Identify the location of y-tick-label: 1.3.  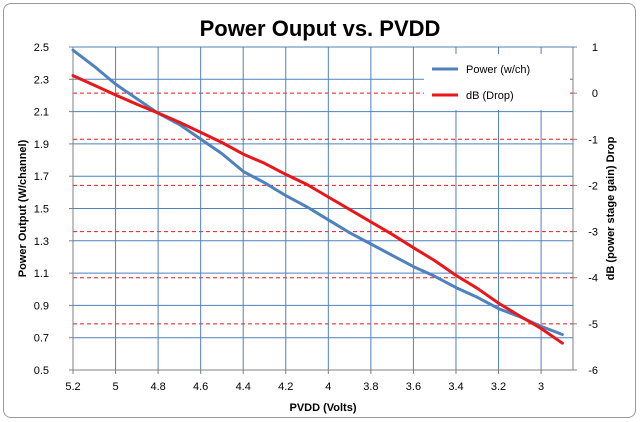
(41, 242).